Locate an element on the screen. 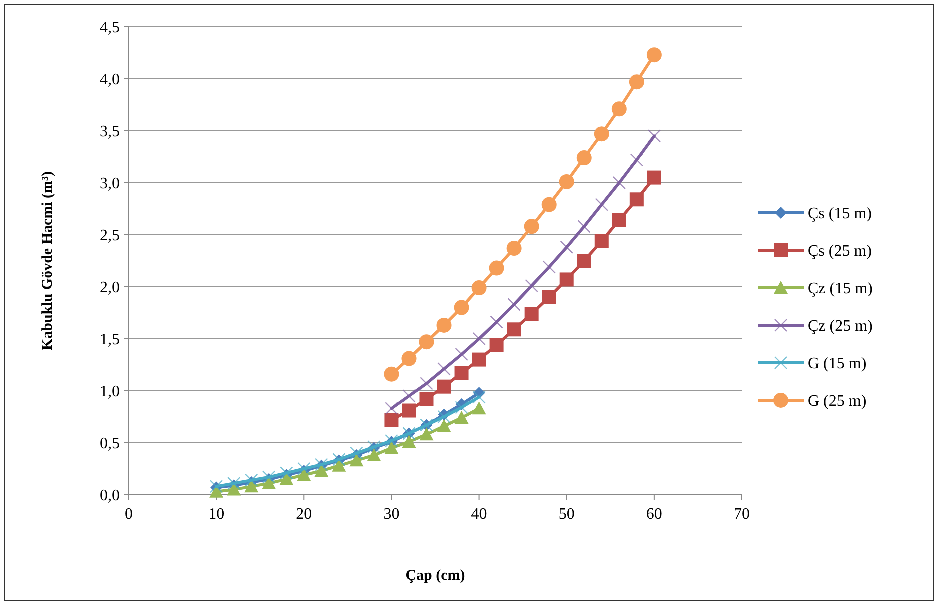  x-tick-label: 10 is located at coordinates (216, 514).